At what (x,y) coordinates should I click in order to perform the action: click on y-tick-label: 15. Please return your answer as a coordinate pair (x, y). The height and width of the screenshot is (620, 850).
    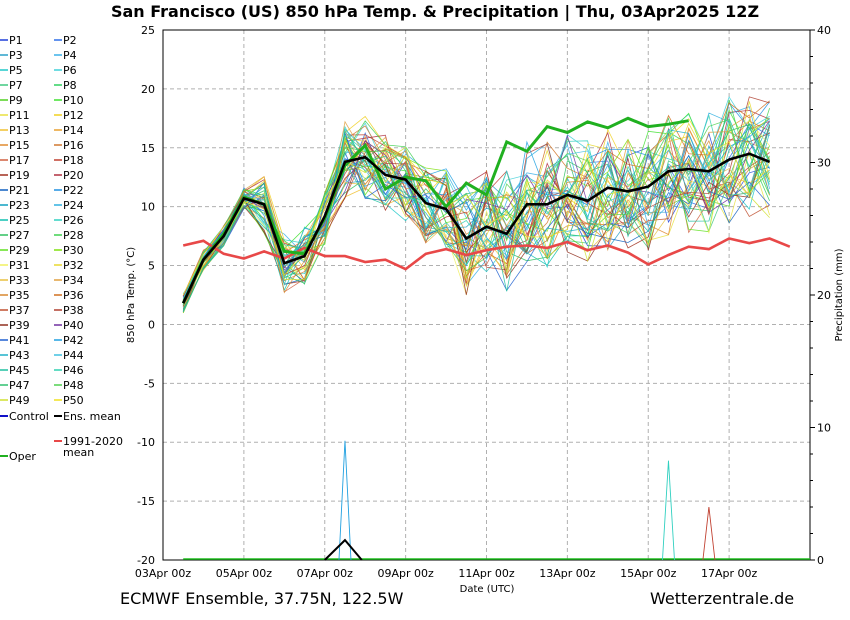
    Looking at the image, I should click on (148, 148).